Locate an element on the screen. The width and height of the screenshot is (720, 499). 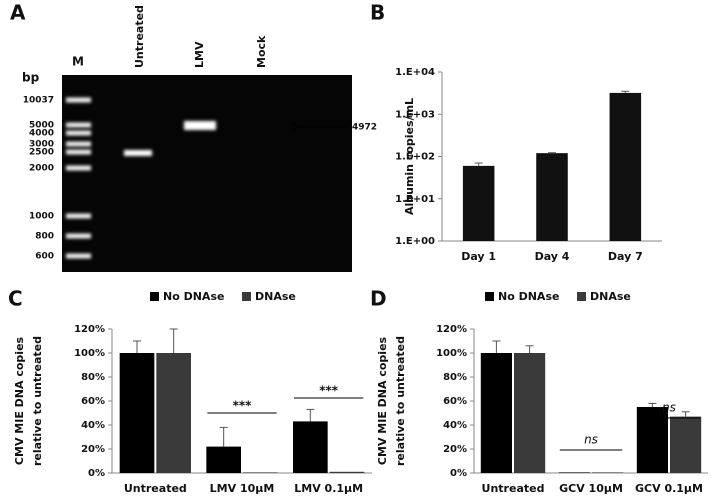
x-tick-label: GCV 10μM is located at coordinates (591, 488).